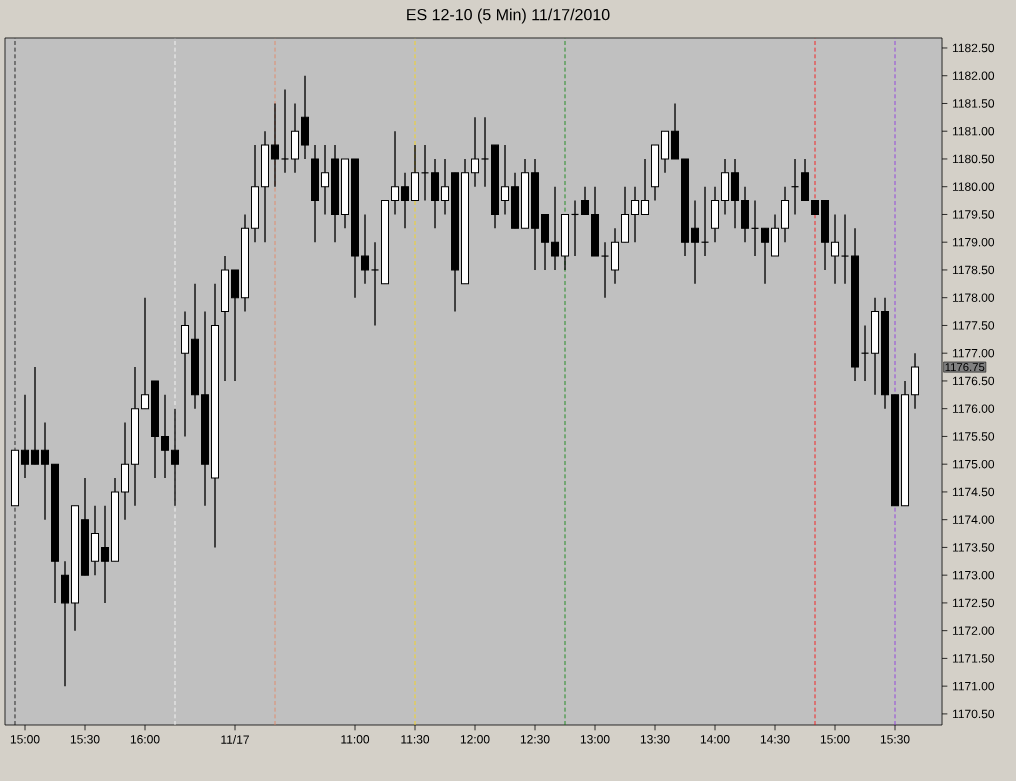  What do you see at coordinates (973, 103) in the screenshot?
I see `y-tick-label: 1181.50` at bounding box center [973, 103].